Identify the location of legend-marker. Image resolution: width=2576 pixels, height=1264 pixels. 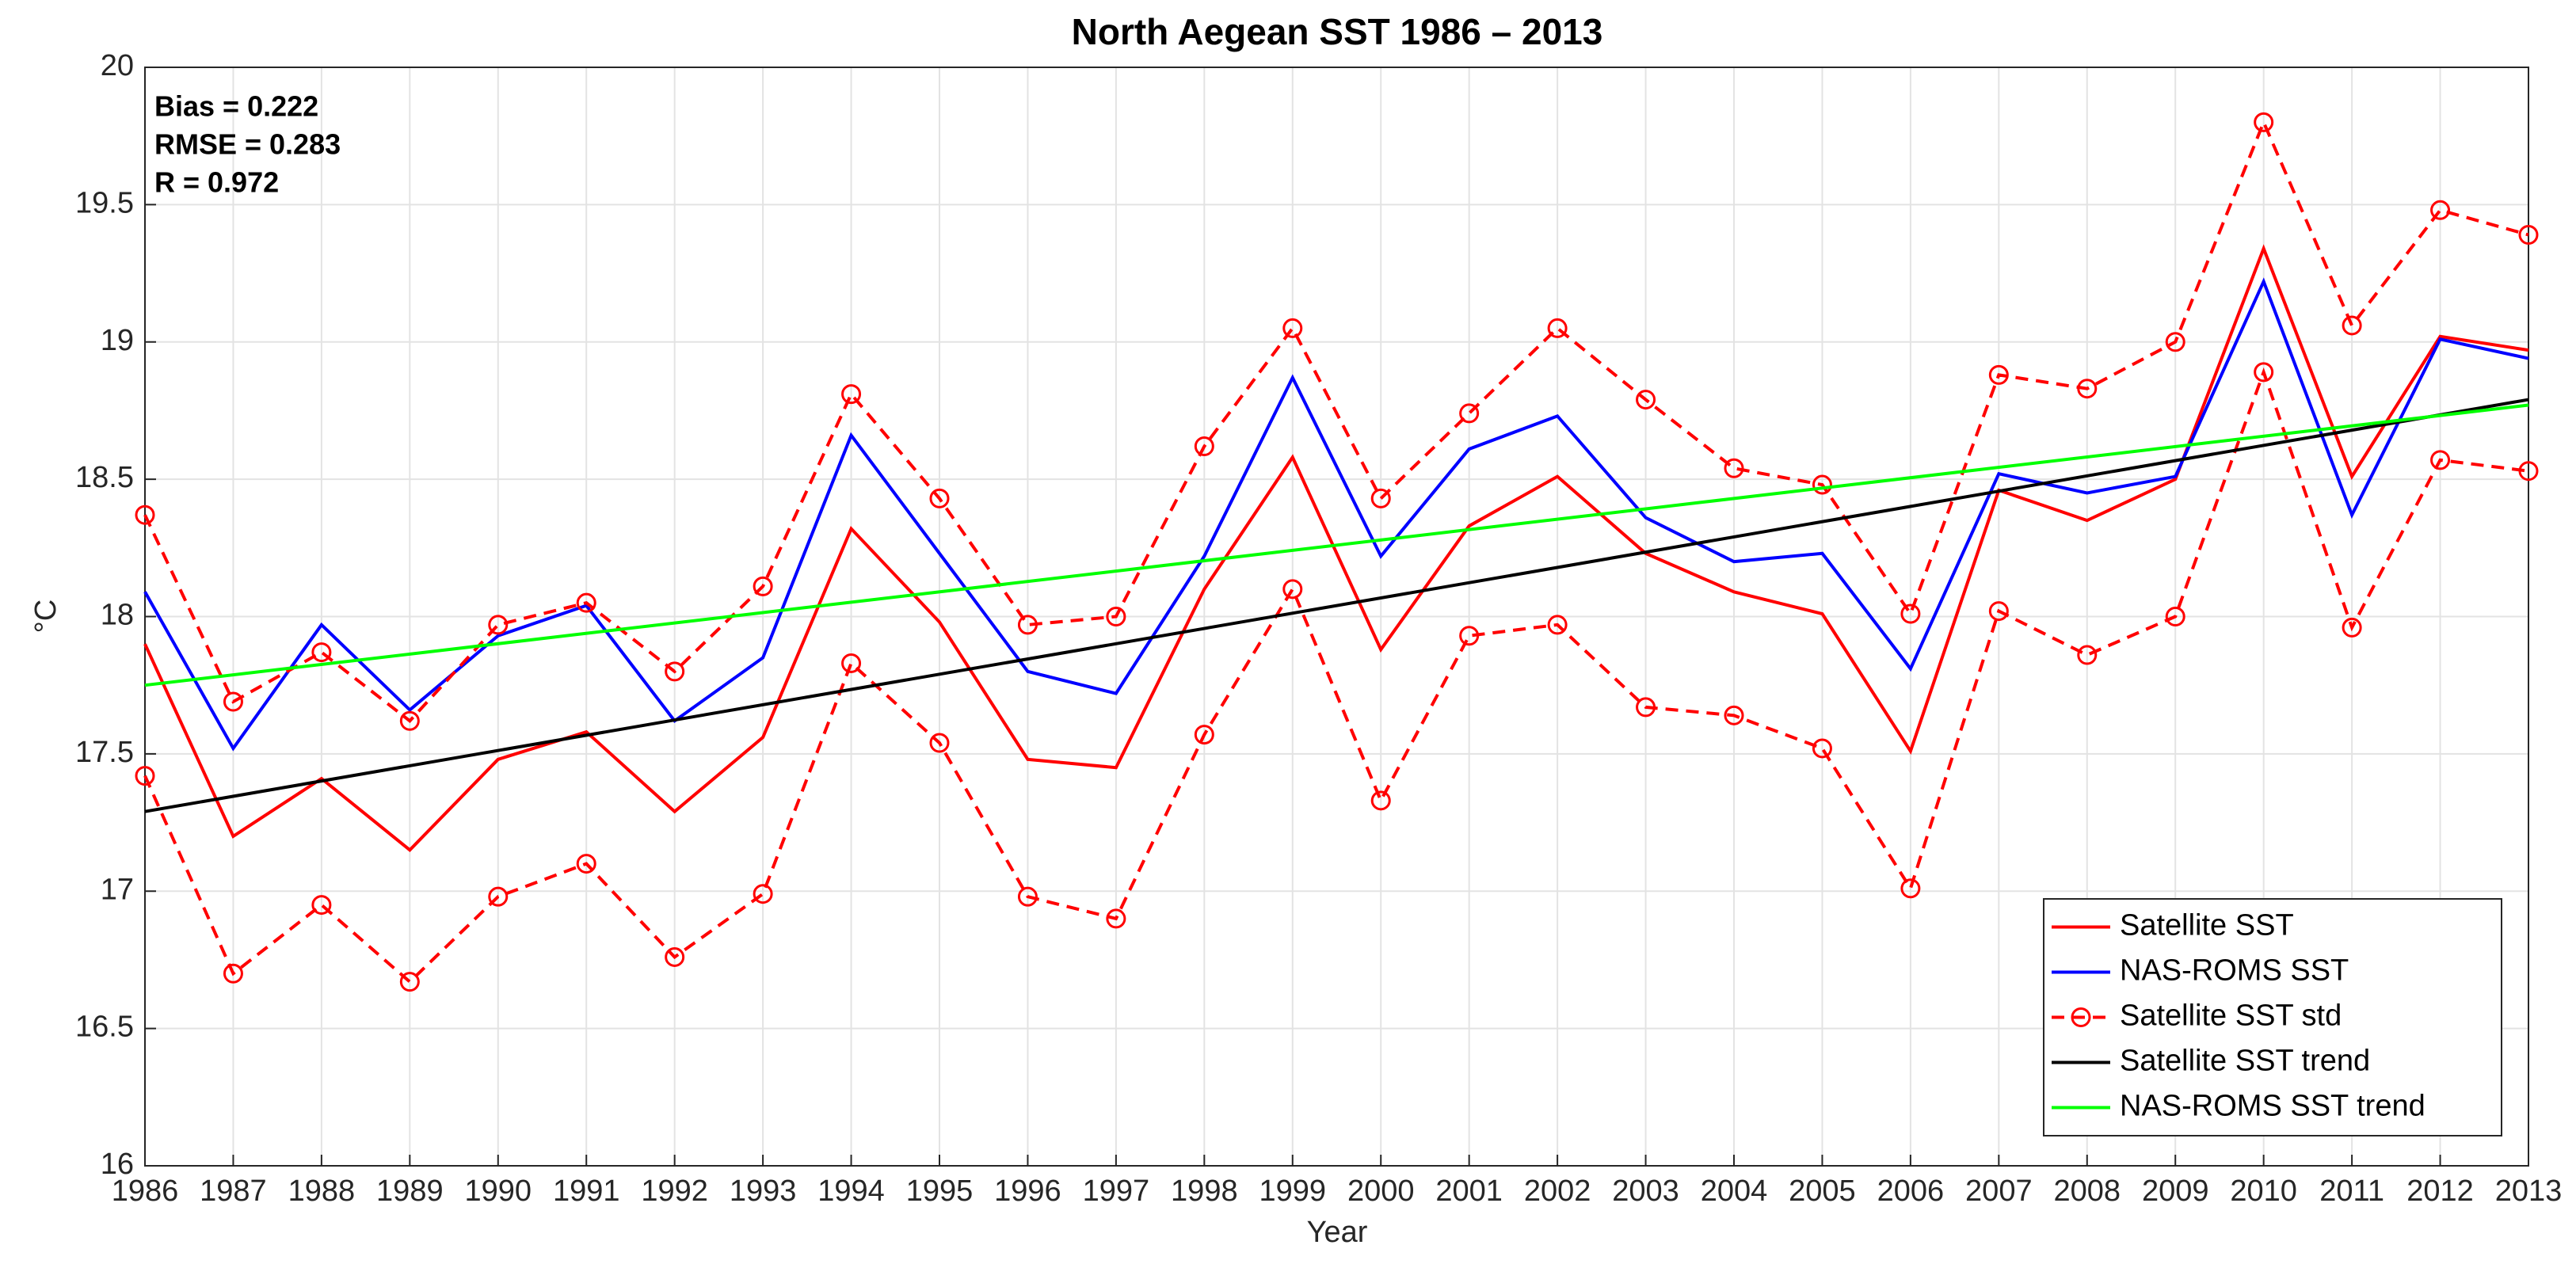
(2081, 1017).